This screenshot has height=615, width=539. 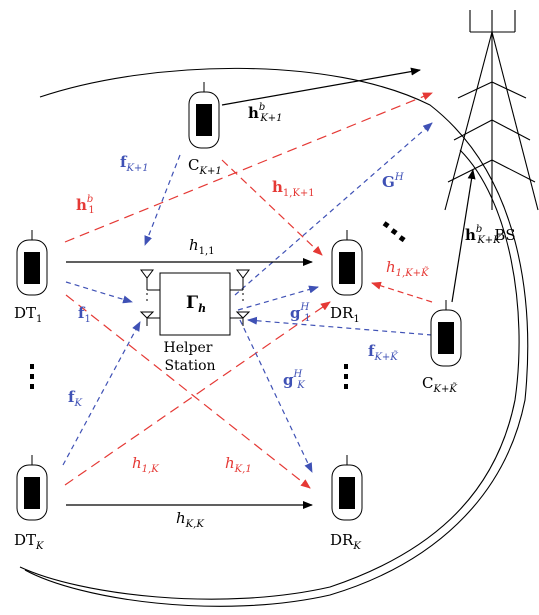 I want to click on label-g-1-H: gH 1, so click(x=300, y=313).